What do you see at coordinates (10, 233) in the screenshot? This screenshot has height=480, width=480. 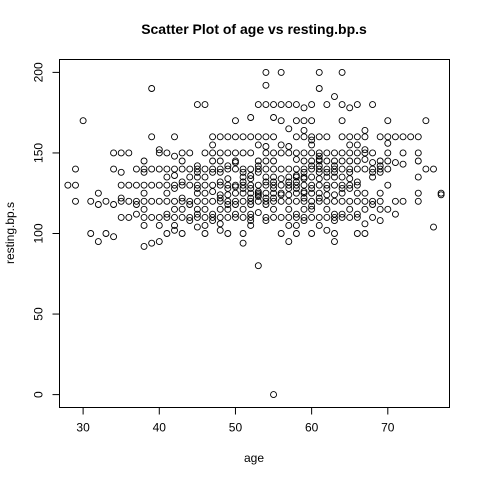 I see `y-axis-label: resting.bp.s` at bounding box center [10, 233].